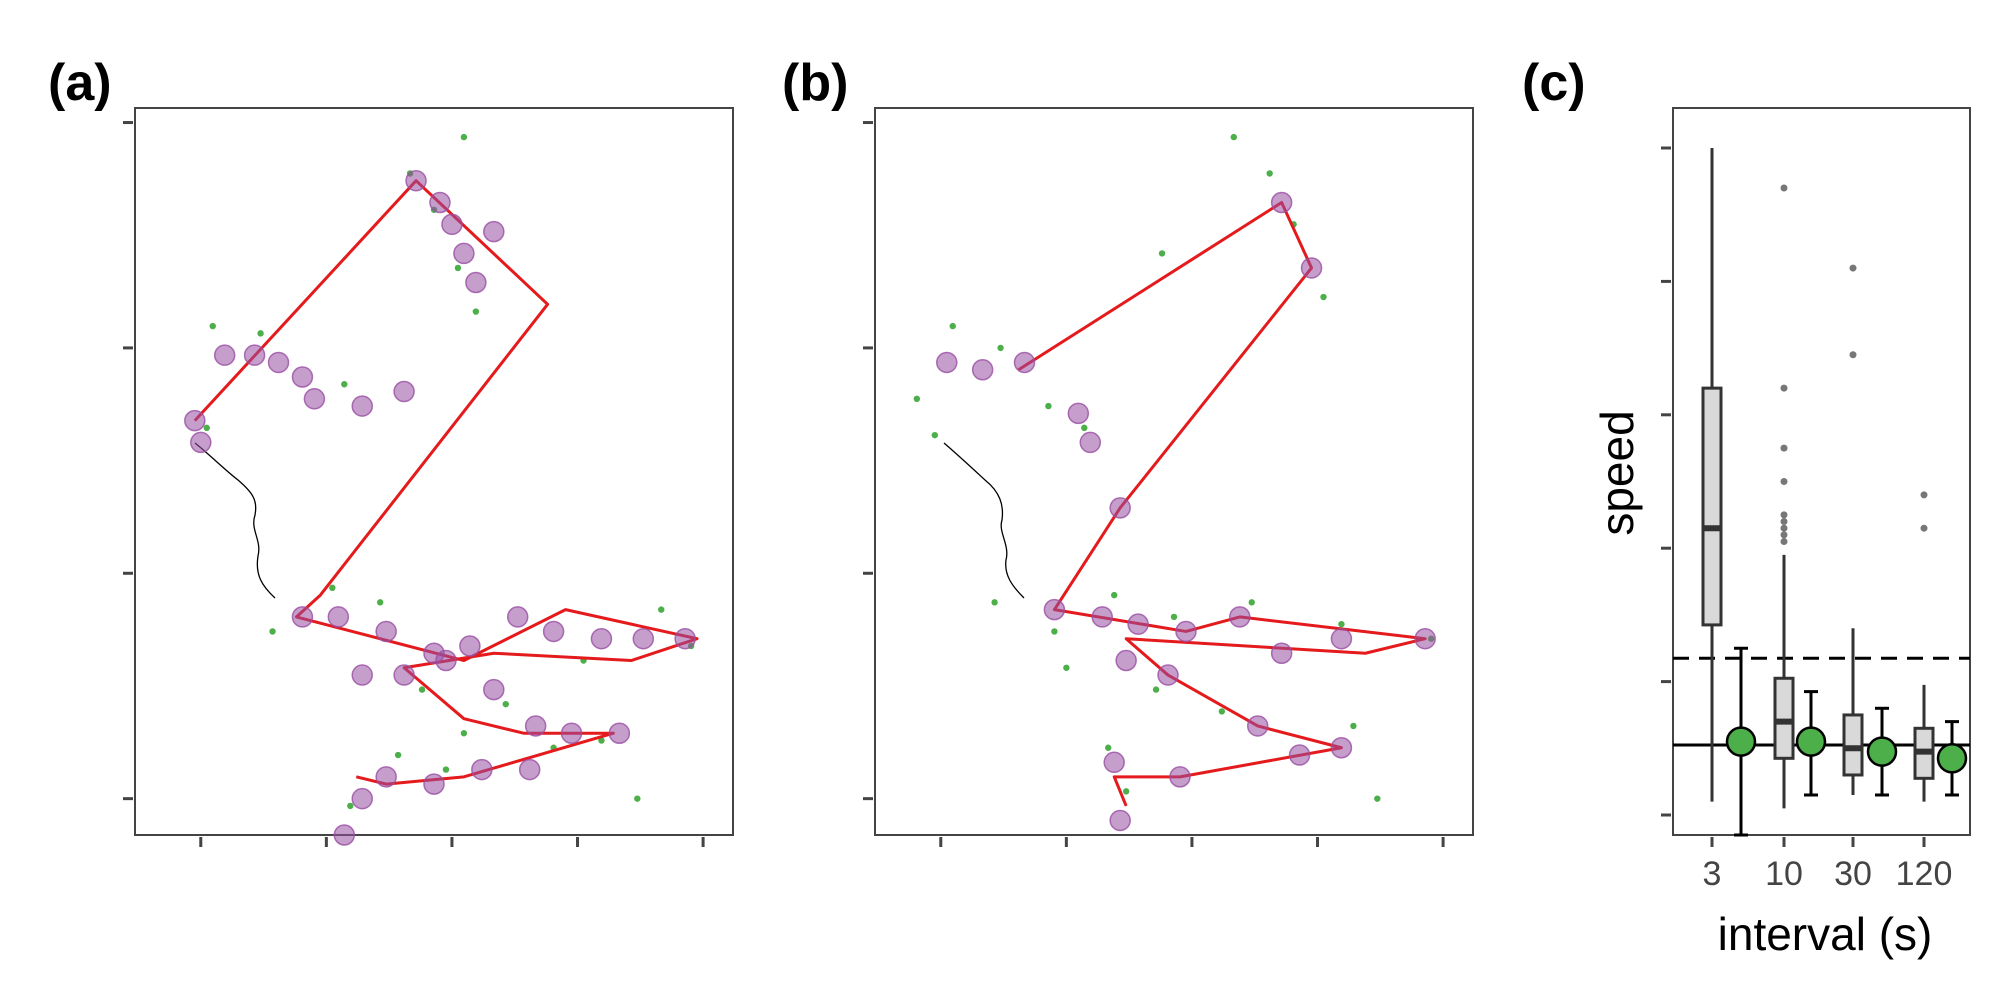  Describe the element at coordinates (1924, 874) in the screenshot. I see `x-tick-label: 120` at that location.